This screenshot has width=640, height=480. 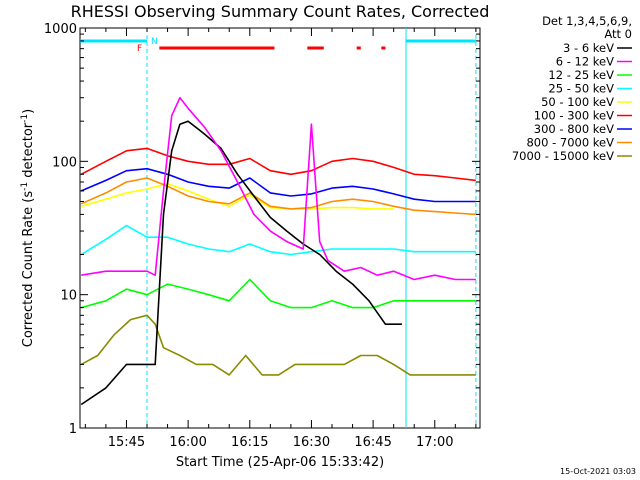 What do you see at coordinates (577, 102) in the screenshot?
I see `legend-entry-label: 50 - 100 keV` at bounding box center [577, 102].